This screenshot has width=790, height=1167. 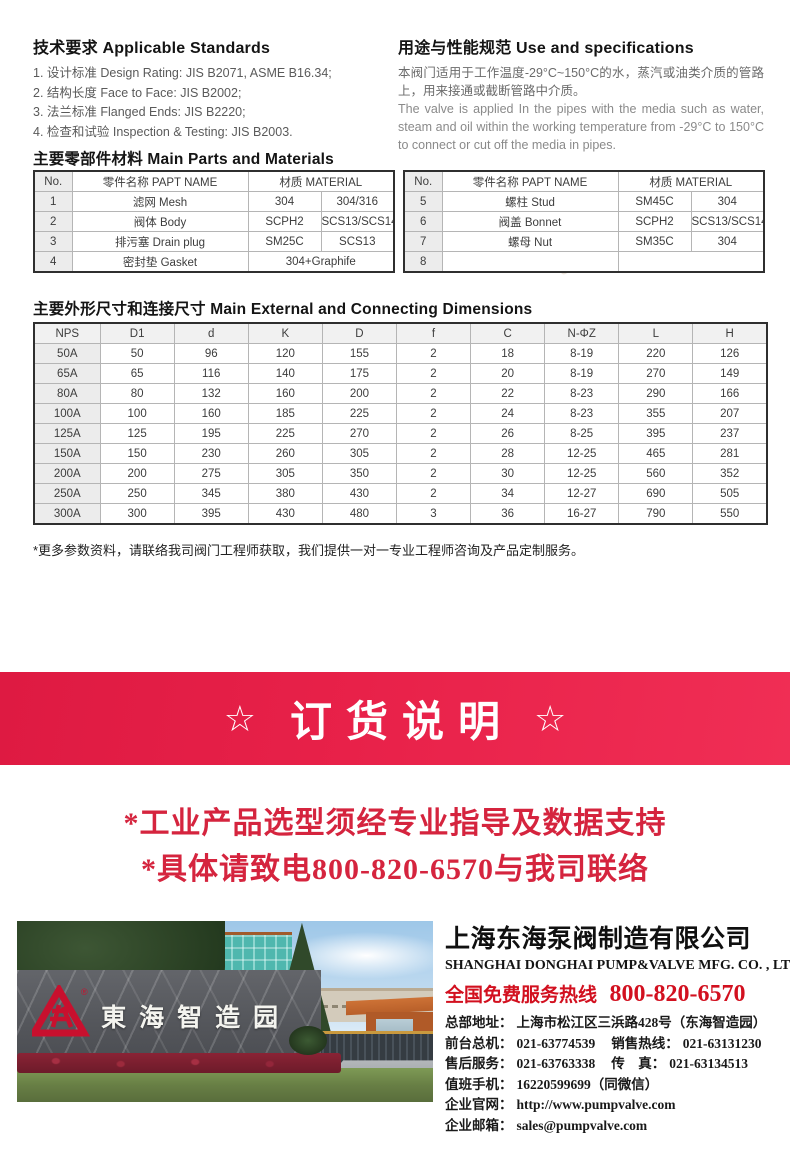 What do you see at coordinates (139, 112) in the screenshot?
I see `standard-item: 3. 法兰标准 Flanged Ends: JIS B2220;` at bounding box center [139, 112].